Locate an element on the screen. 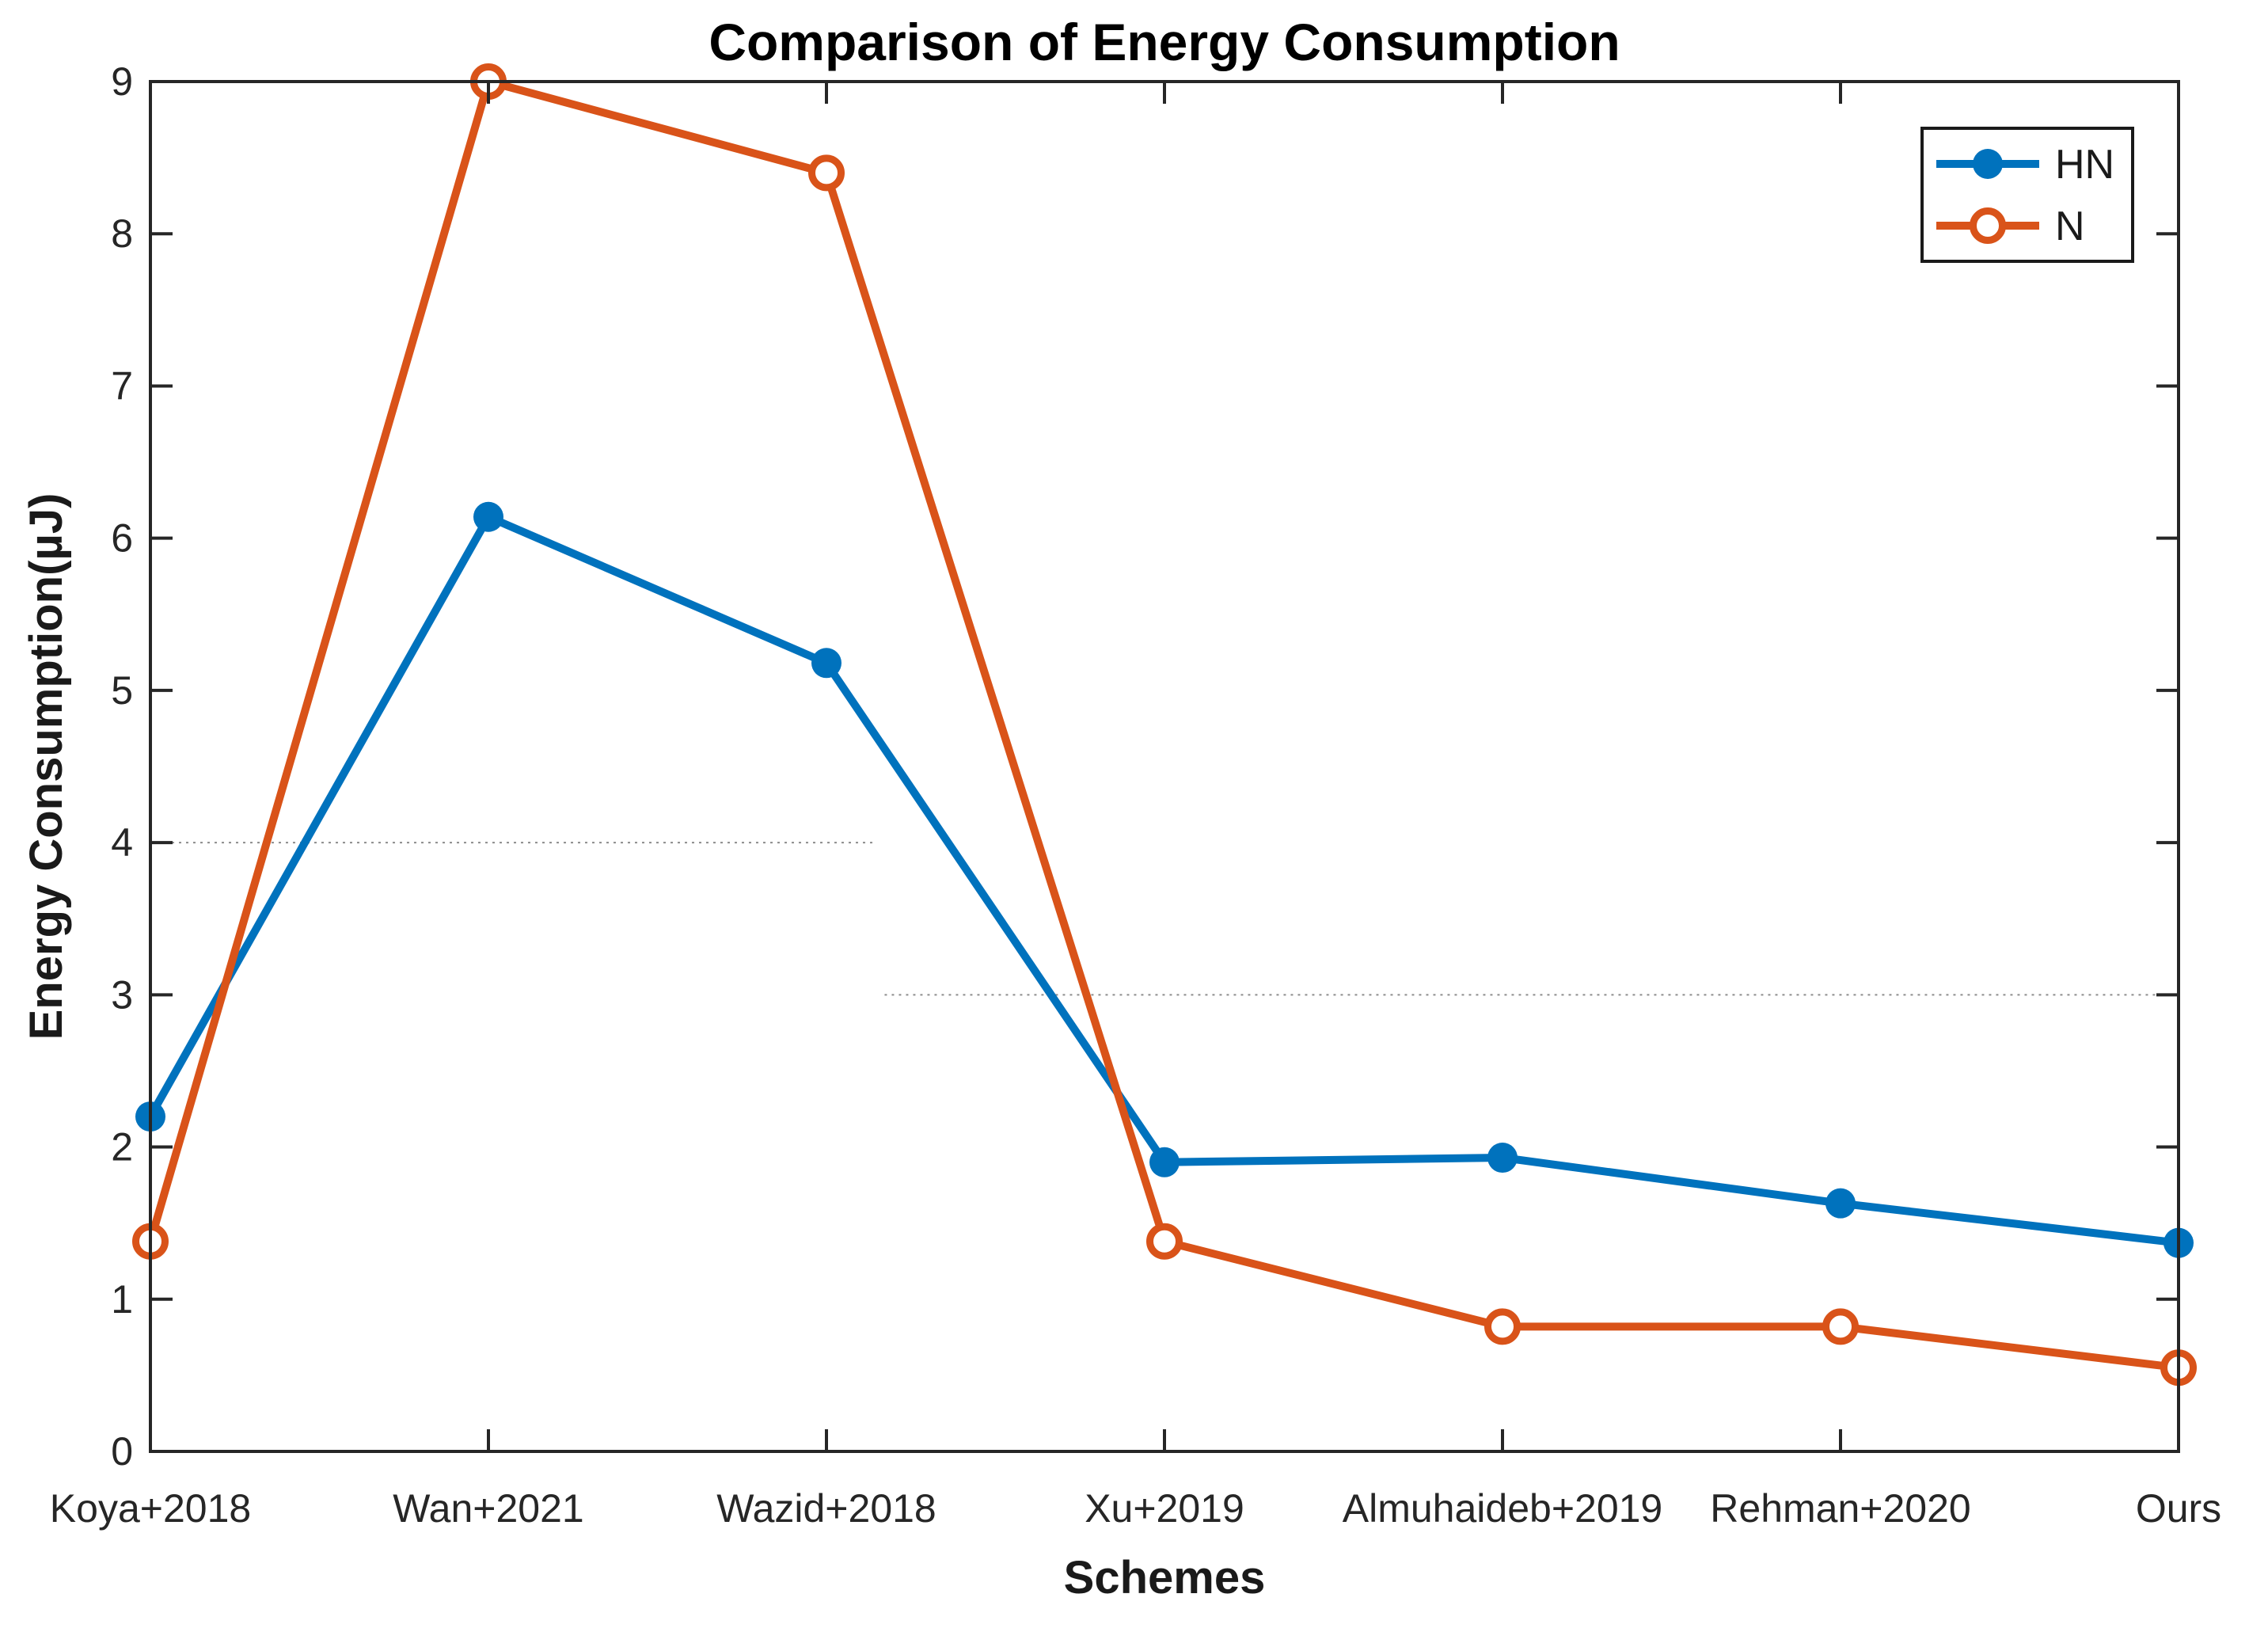  y-axis-label: Energy Consumption(µJ) is located at coordinates (46, 766).